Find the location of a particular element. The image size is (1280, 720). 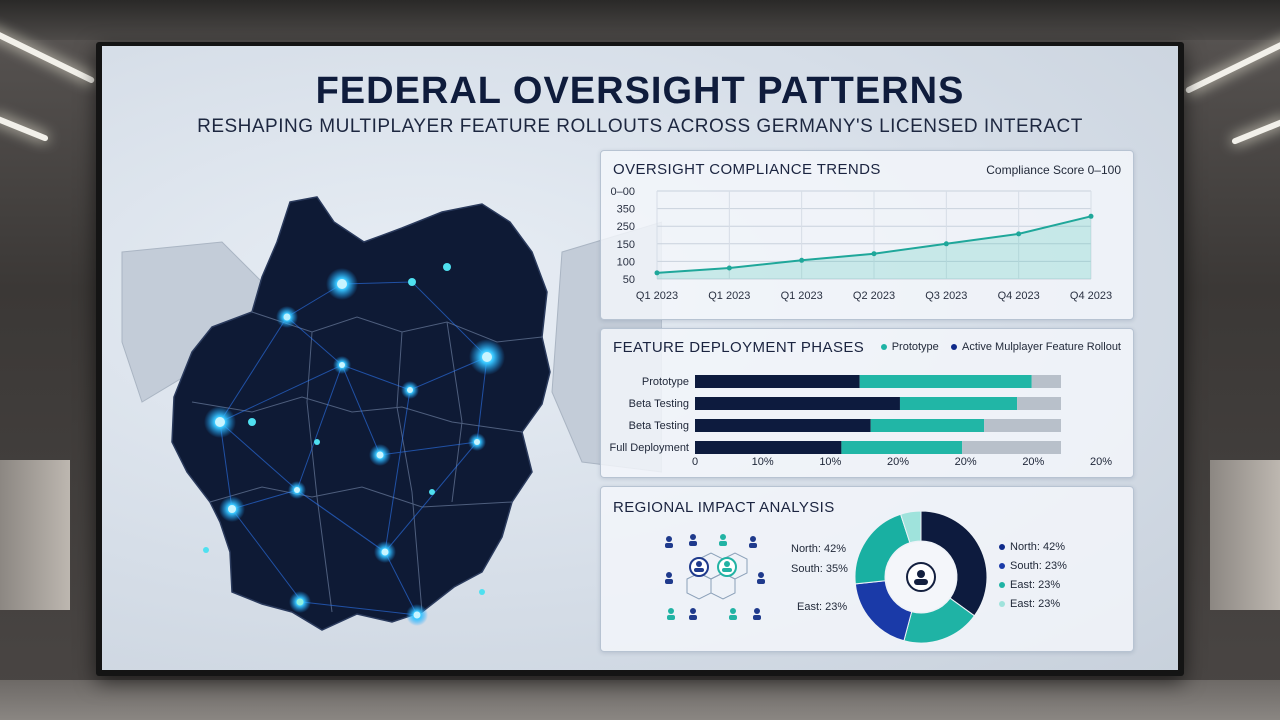

legend-prototype: Prototype is located at coordinates (909, 347).